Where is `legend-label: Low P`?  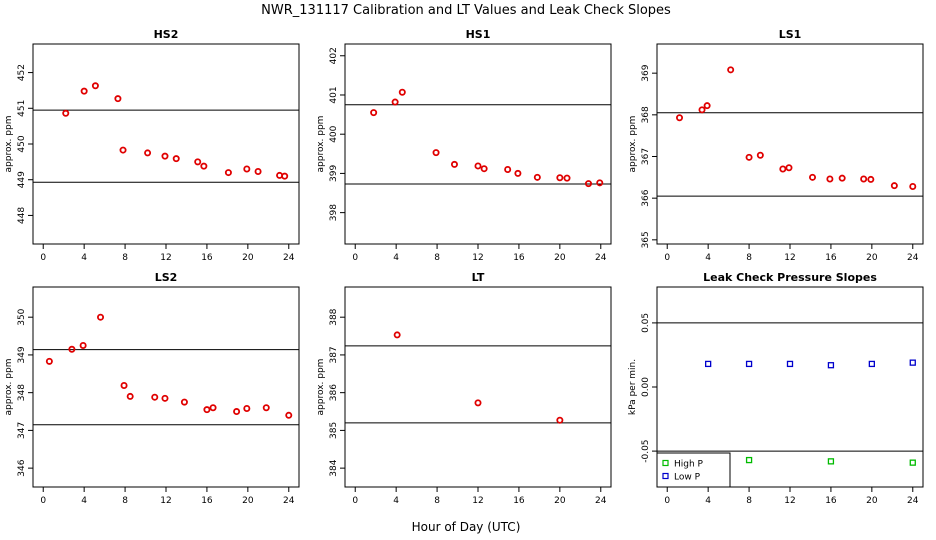
legend-label: Low P is located at coordinates (687, 478).